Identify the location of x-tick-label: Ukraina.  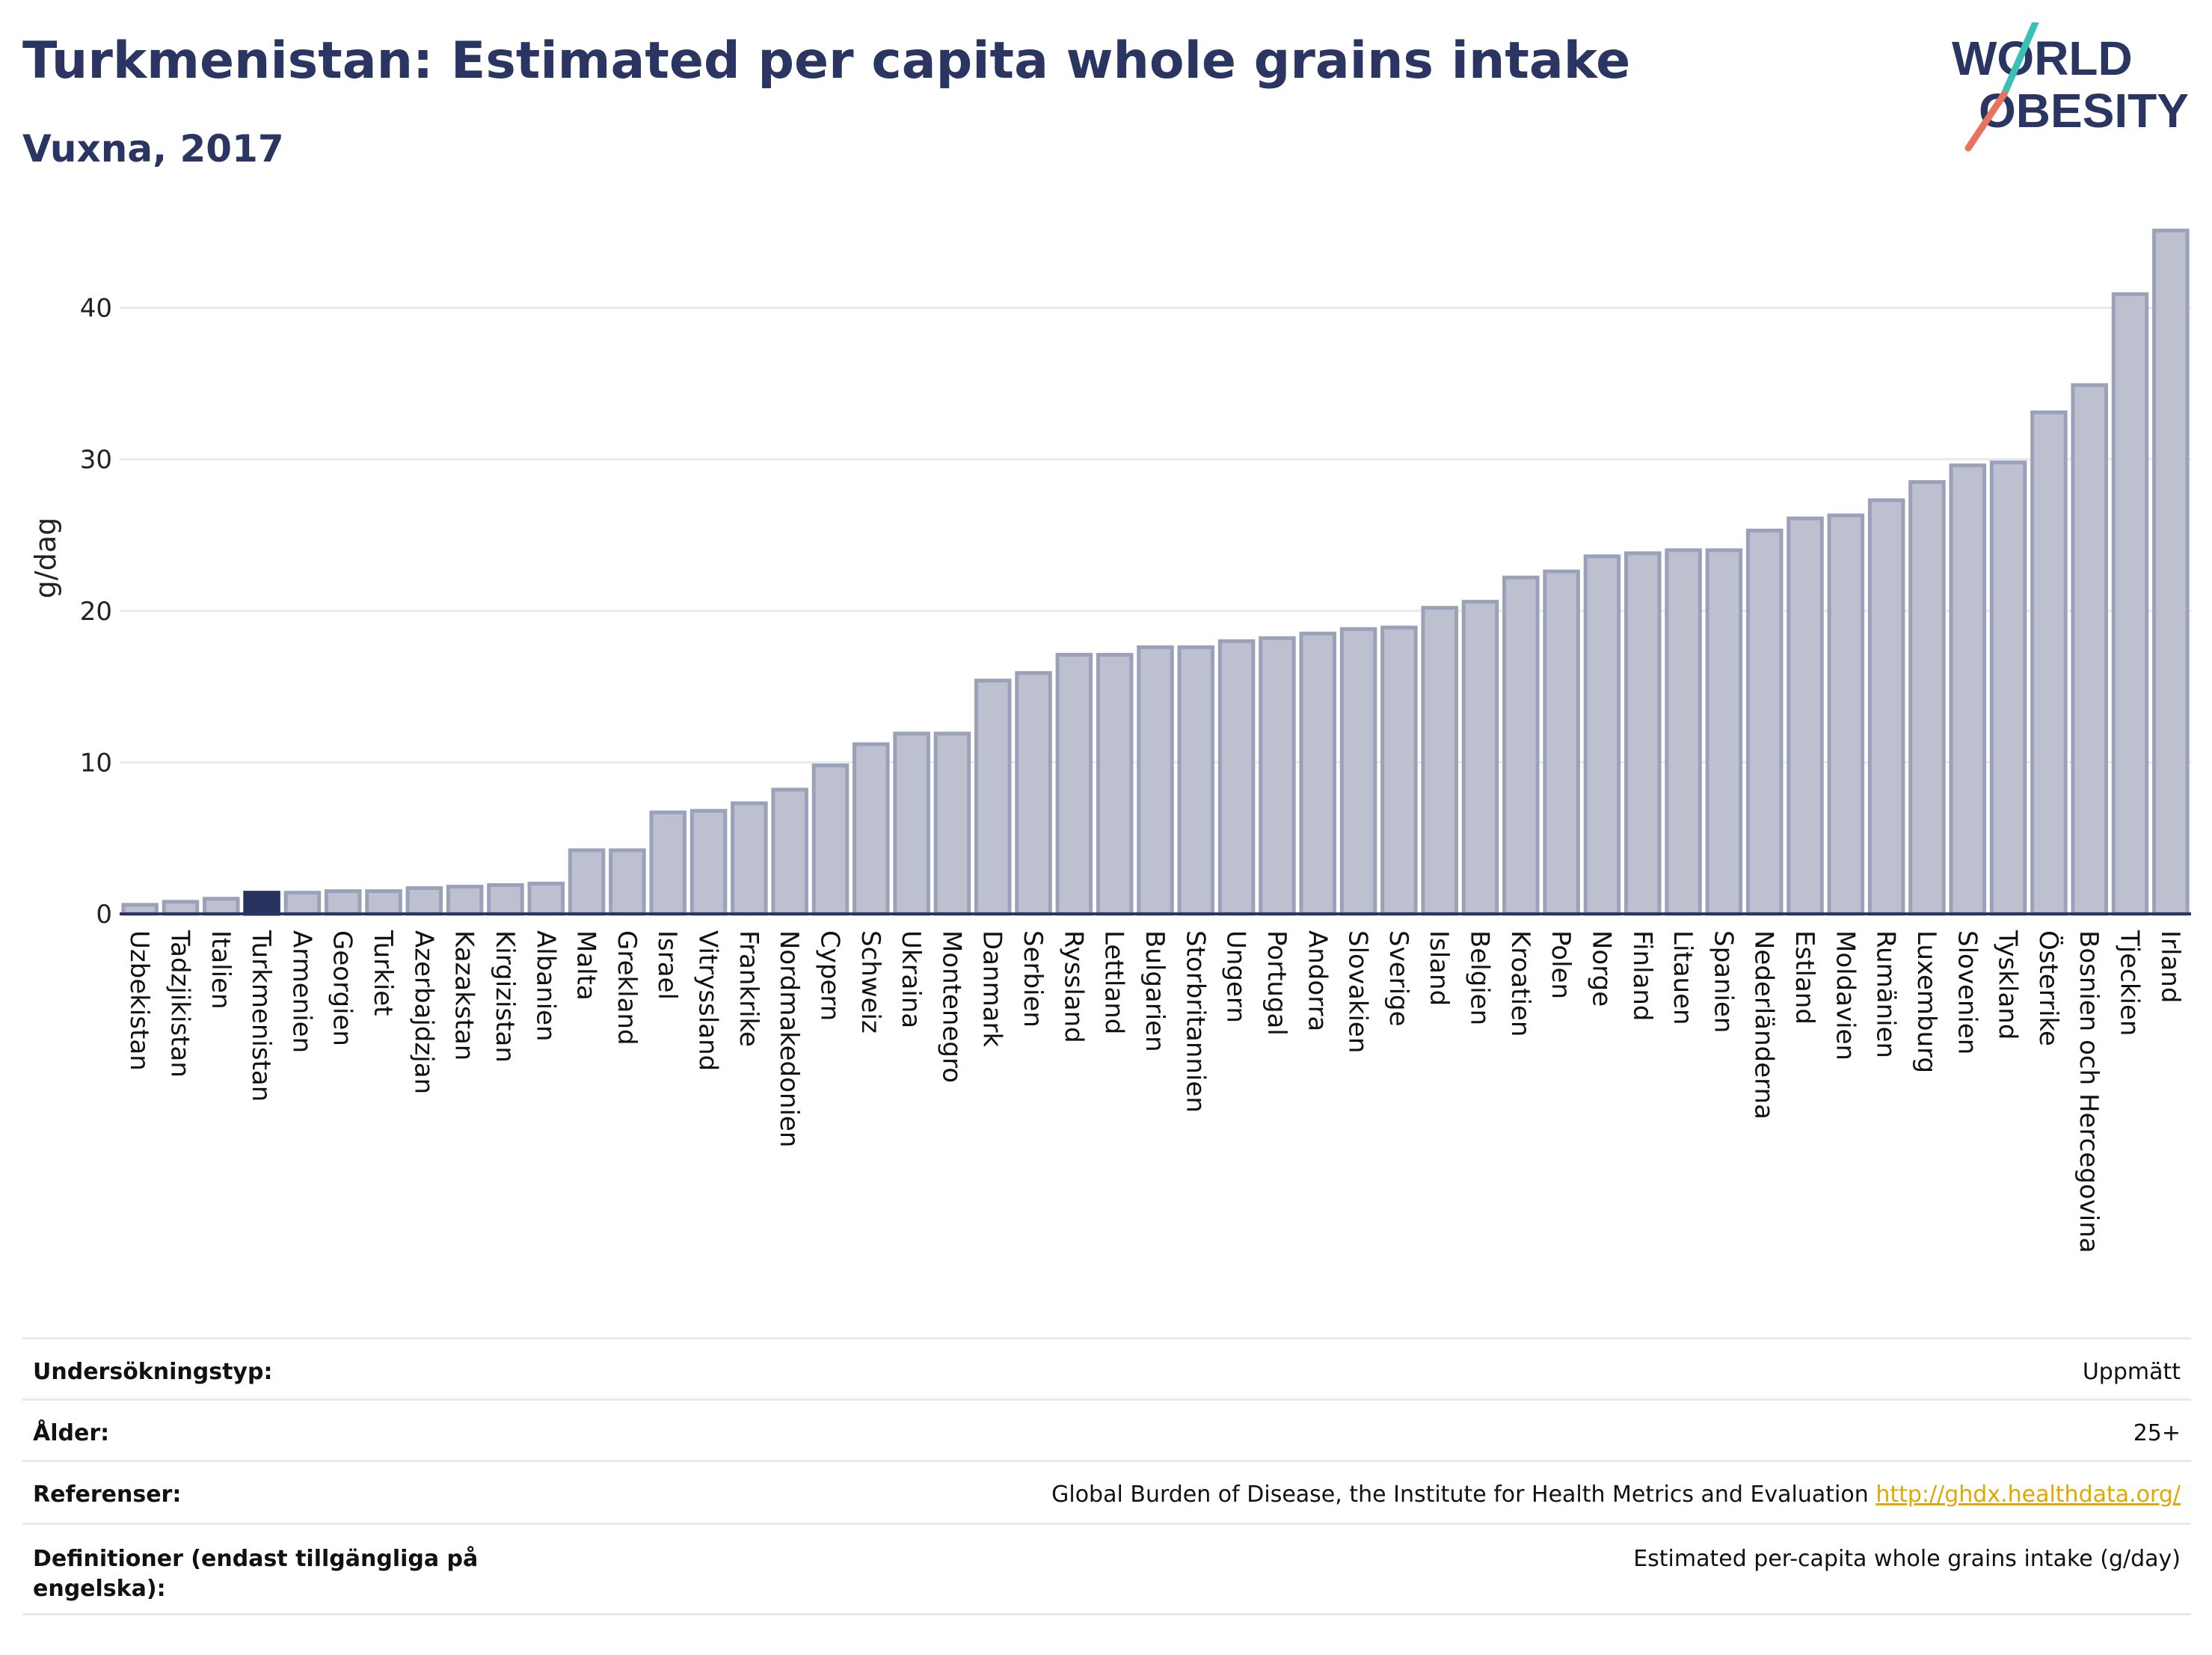
(911, 979).